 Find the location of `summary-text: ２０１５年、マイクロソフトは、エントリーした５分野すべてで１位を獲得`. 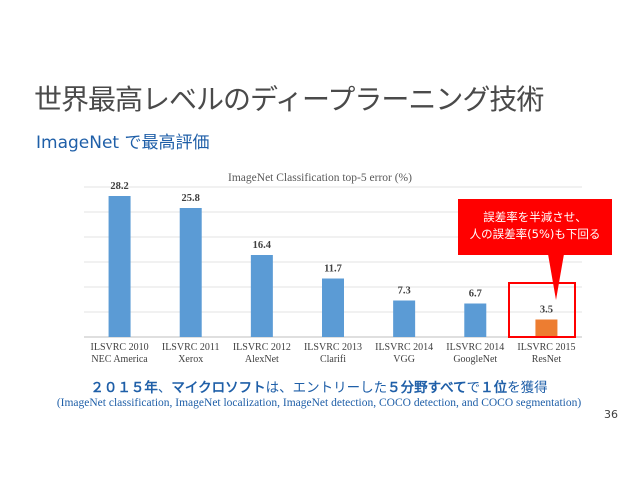

summary-text: ２０１５年、マイクロソフトは、エントリーした５分野すべてで１位を獲得 is located at coordinates (319, 386).